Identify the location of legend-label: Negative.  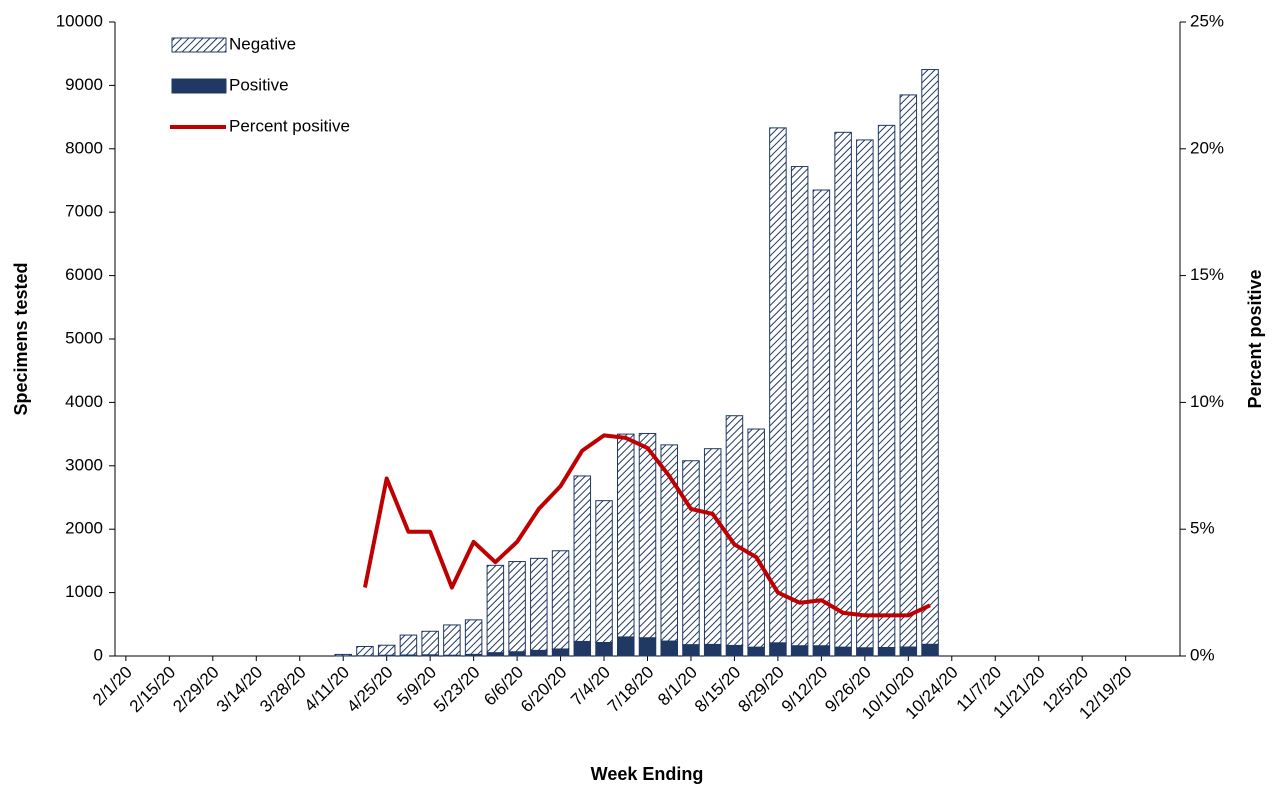
(262, 43).